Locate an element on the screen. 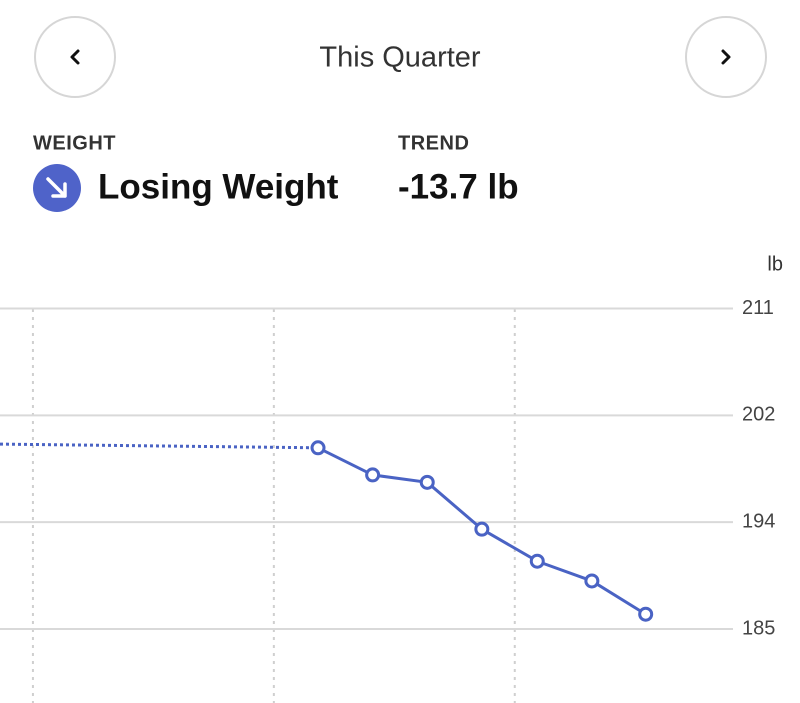  status: Losing Weight is located at coordinates (218, 186).